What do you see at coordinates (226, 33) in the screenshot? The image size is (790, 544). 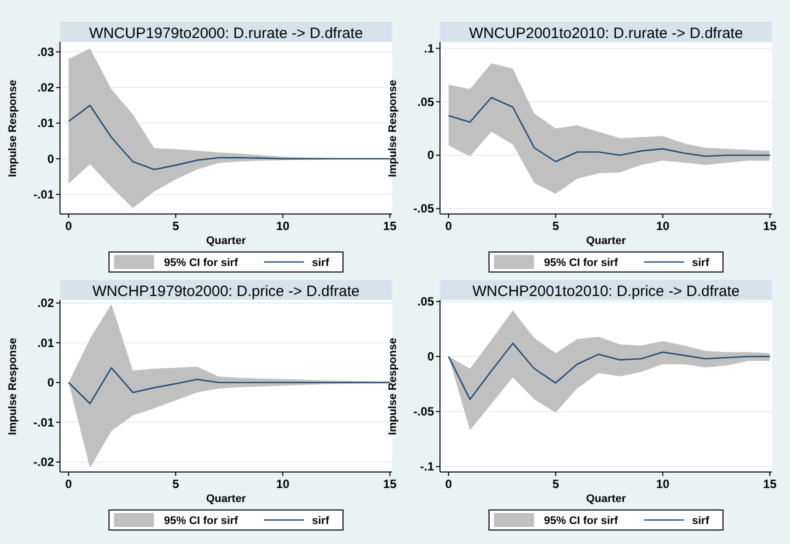 I see `chart-title: WNCUP1979to2000: D.rurate -> D.dfrate` at bounding box center [226, 33].